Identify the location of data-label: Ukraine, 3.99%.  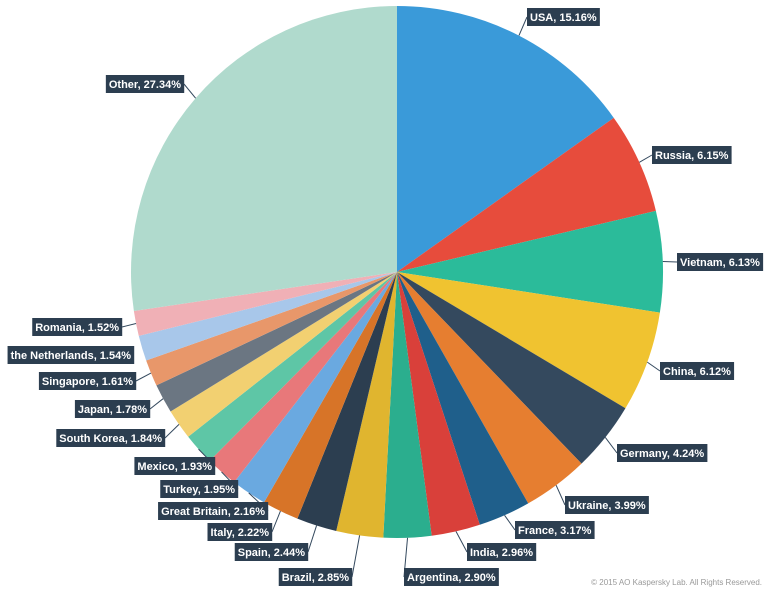
(607, 506).